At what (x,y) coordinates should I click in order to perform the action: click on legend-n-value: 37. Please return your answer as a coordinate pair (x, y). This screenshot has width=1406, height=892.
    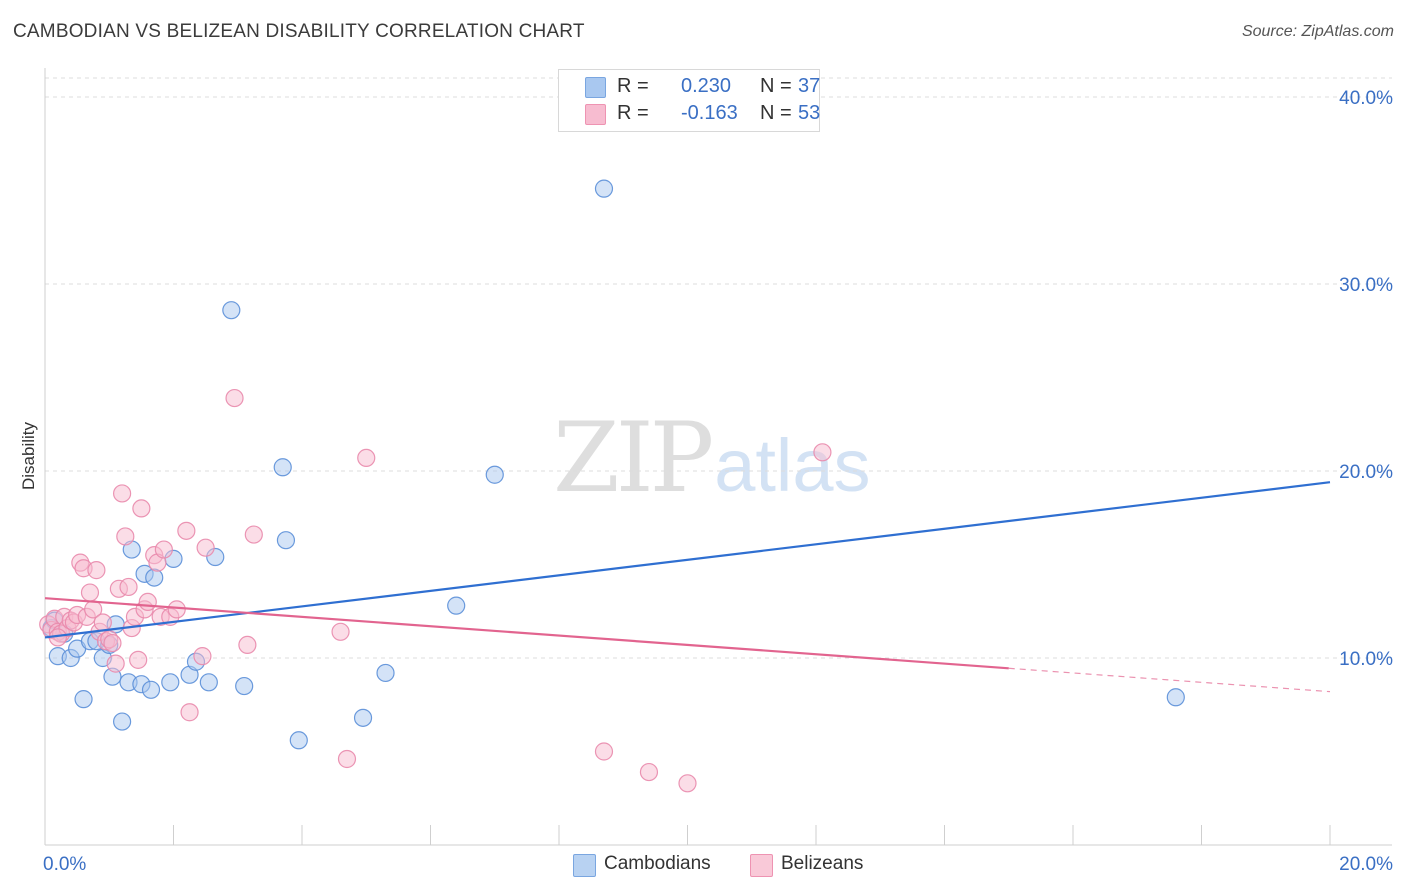
    Looking at the image, I should click on (809, 86).